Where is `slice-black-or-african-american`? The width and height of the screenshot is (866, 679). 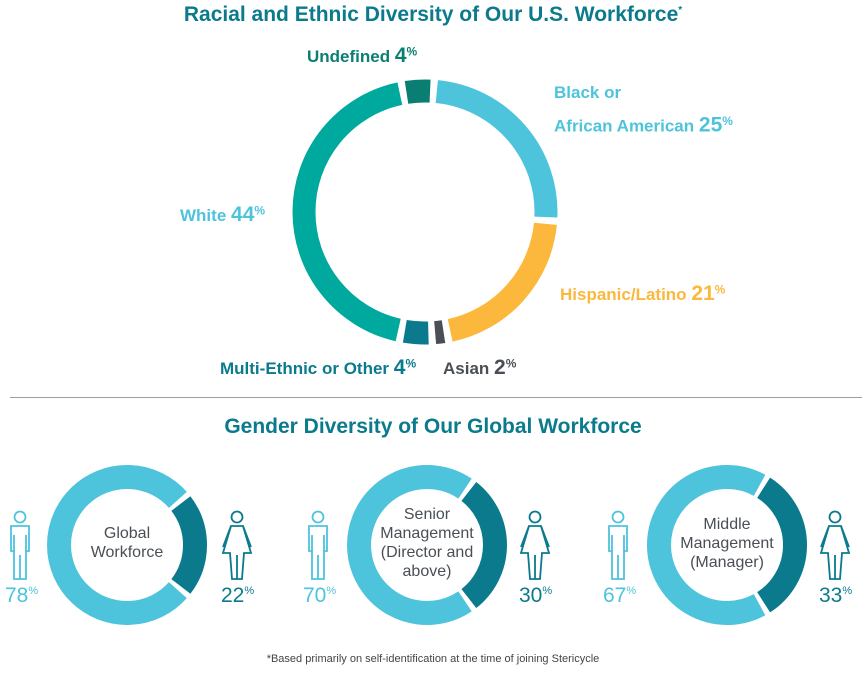 slice-black-or-african-american is located at coordinates (496, 149).